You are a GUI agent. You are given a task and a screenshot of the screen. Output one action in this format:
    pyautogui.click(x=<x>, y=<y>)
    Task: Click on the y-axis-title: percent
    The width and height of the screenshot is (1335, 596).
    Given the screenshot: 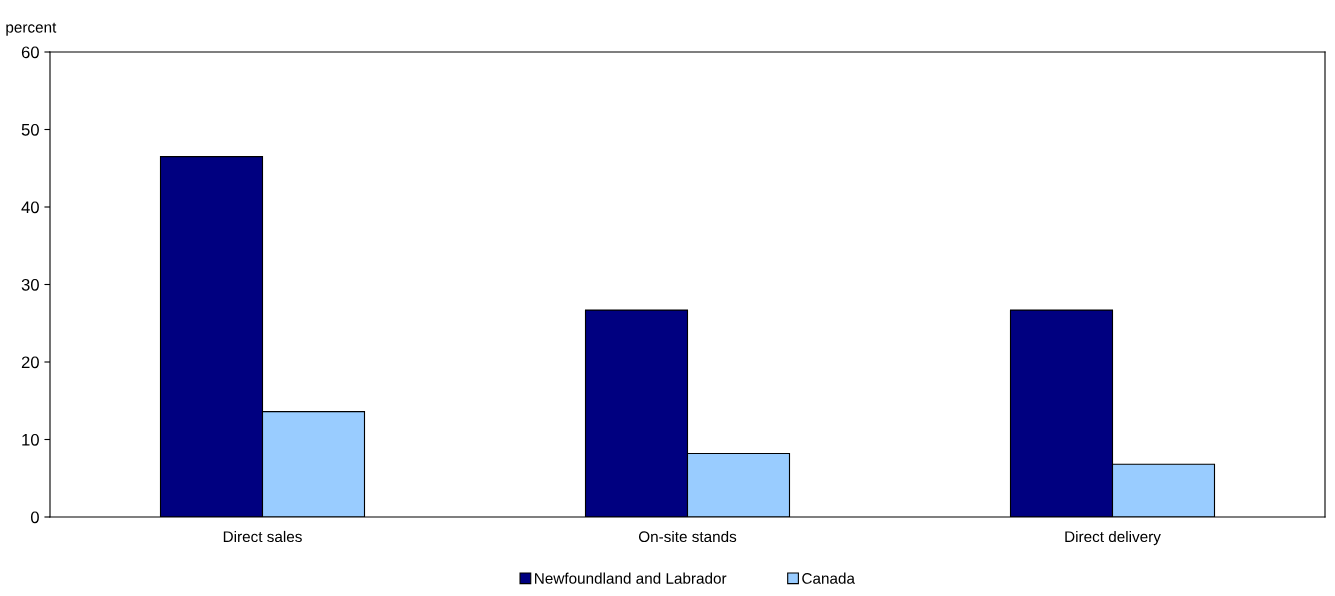 What is the action you would take?
    pyautogui.click(x=31, y=29)
    